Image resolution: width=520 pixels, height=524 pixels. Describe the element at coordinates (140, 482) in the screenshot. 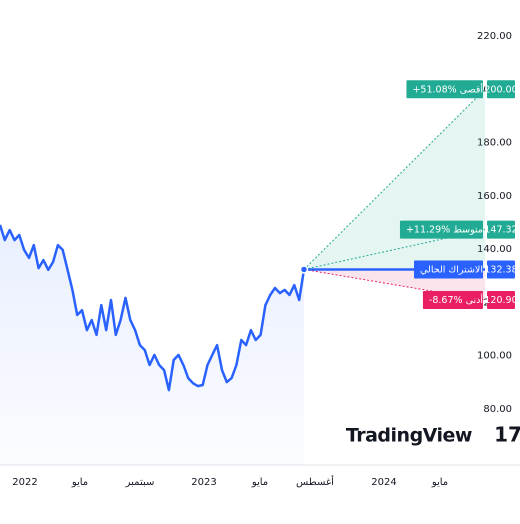

I see `x-tick-label: سبتمبر` at that location.